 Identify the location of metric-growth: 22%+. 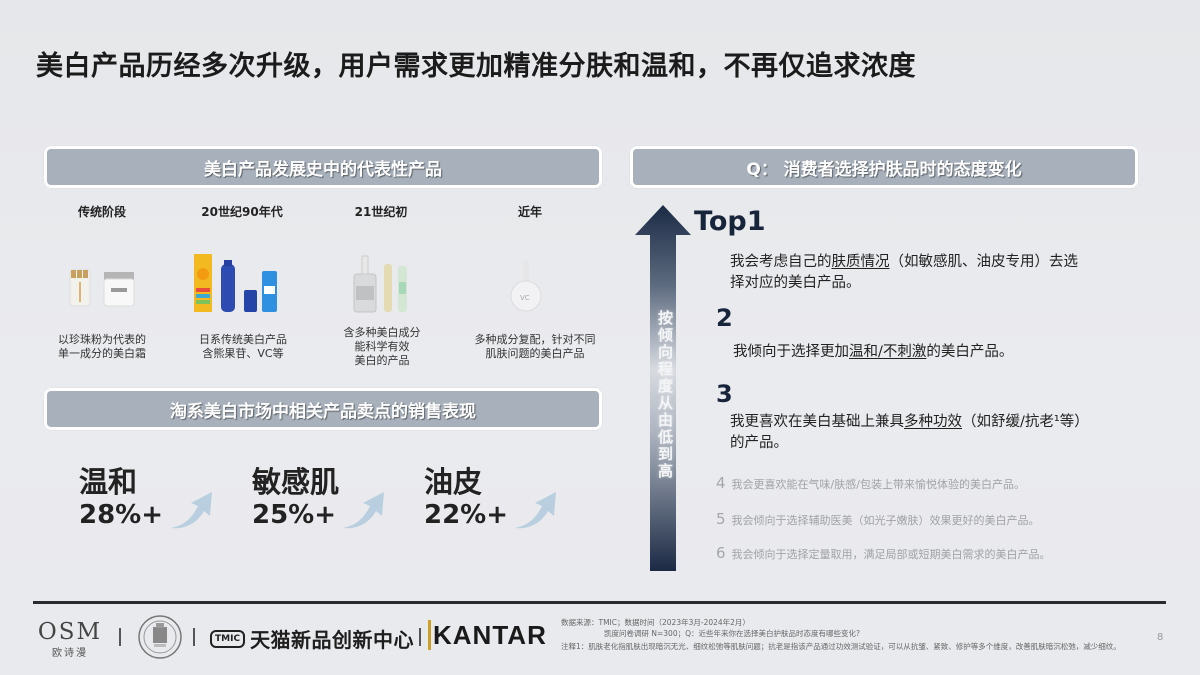
(466, 515).